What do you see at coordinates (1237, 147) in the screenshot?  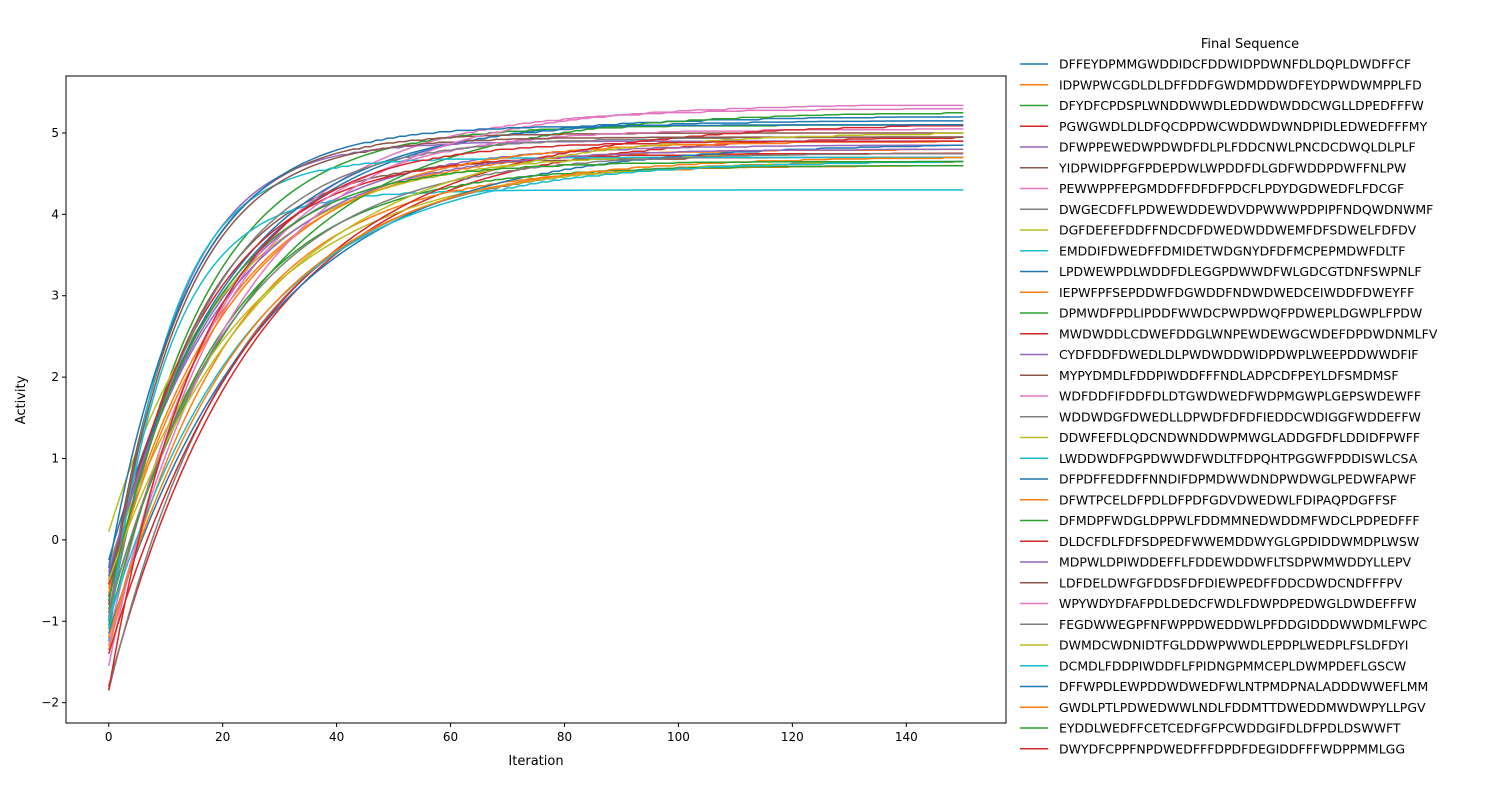 I see `legend-entry: DFWPPEWEDWPDWDFDLPLFDDCNWLPNCDCDWQLDLPLF` at bounding box center [1237, 147].